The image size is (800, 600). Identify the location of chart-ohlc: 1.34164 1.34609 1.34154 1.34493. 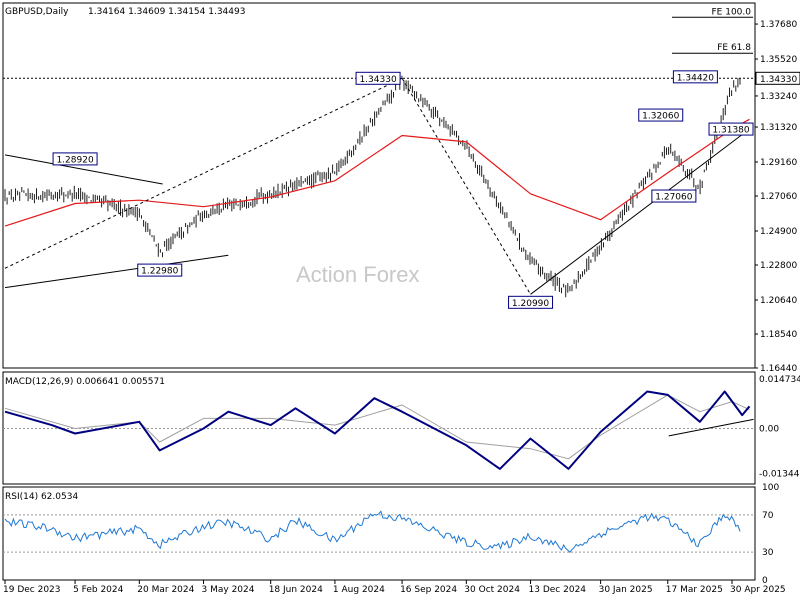
(166, 12).